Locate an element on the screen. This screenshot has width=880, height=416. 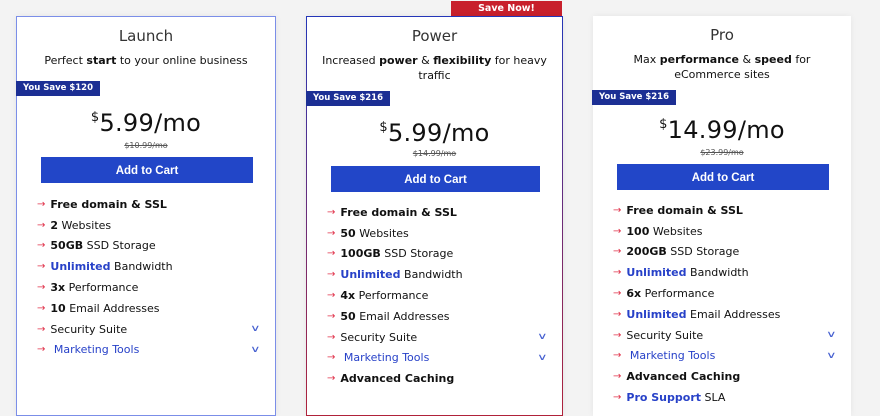
feature-highlight: Pro Support is located at coordinates (664, 398).